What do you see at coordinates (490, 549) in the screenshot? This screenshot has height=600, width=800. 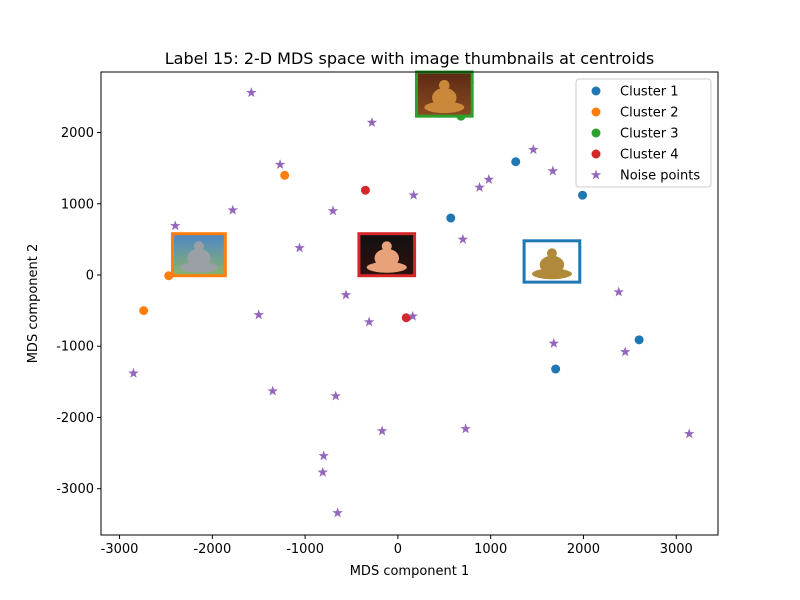 I see `x-tick-label: 1000` at bounding box center [490, 549].